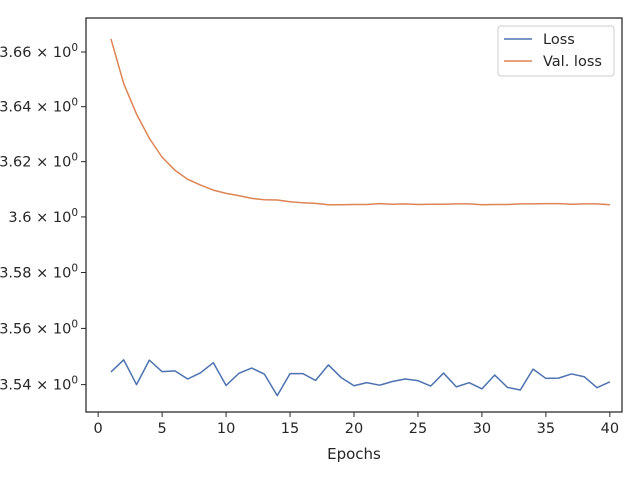  I want to click on y-tick-label: 3.6 × 100, so click(43, 216).